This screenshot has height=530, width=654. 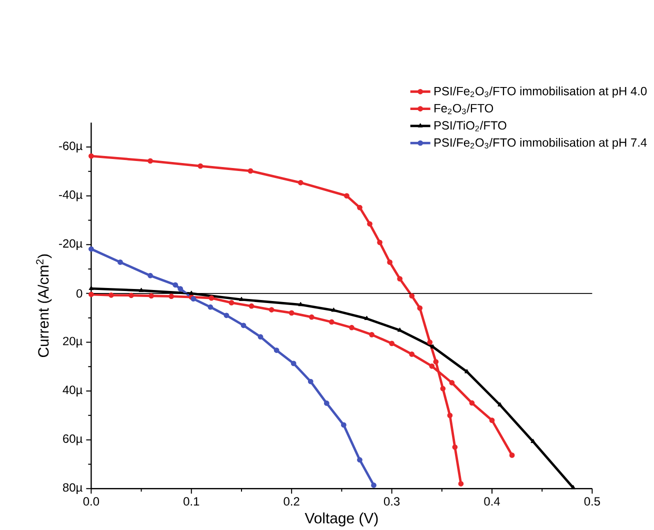 I want to click on y-tick-label: 60µ, so click(x=72, y=440).